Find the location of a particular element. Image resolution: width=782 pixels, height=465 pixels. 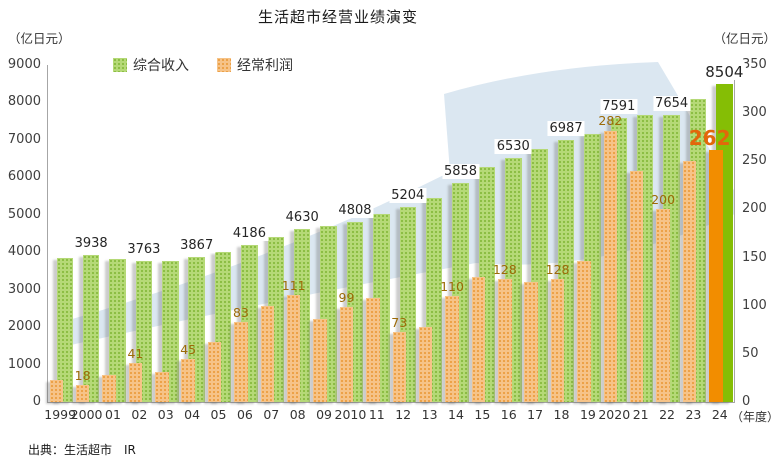

left-axis-tick: 2000 is located at coordinates (24, 327).